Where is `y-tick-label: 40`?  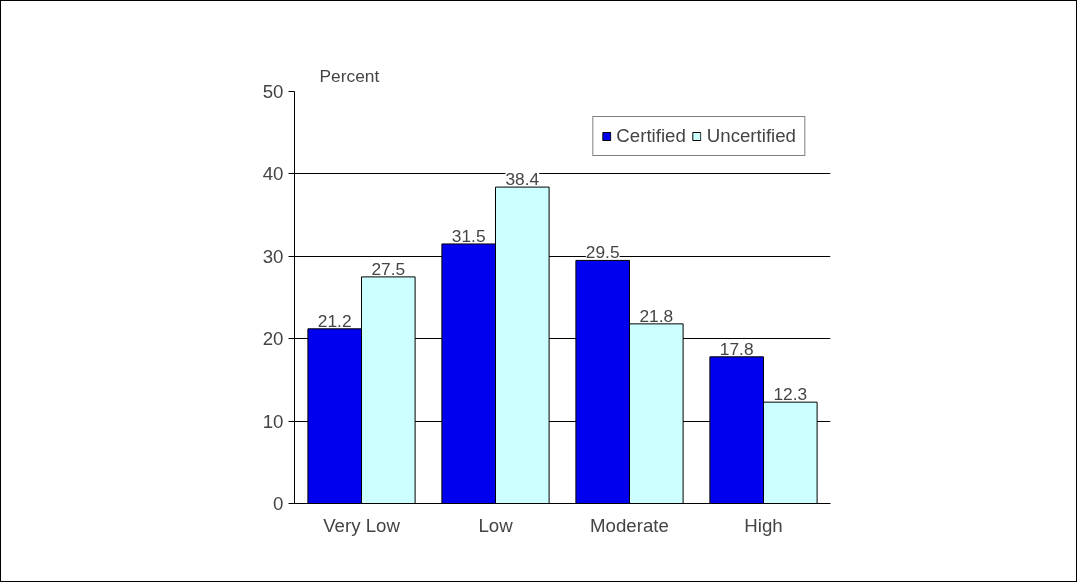 y-tick-label: 40 is located at coordinates (273, 174).